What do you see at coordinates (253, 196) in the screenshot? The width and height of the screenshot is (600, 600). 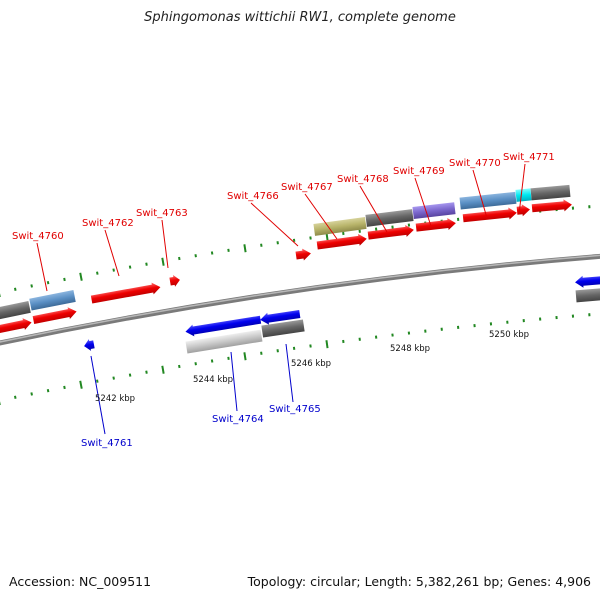 I see `gene-label-swit-4766: Swit_4766` at bounding box center [253, 196].